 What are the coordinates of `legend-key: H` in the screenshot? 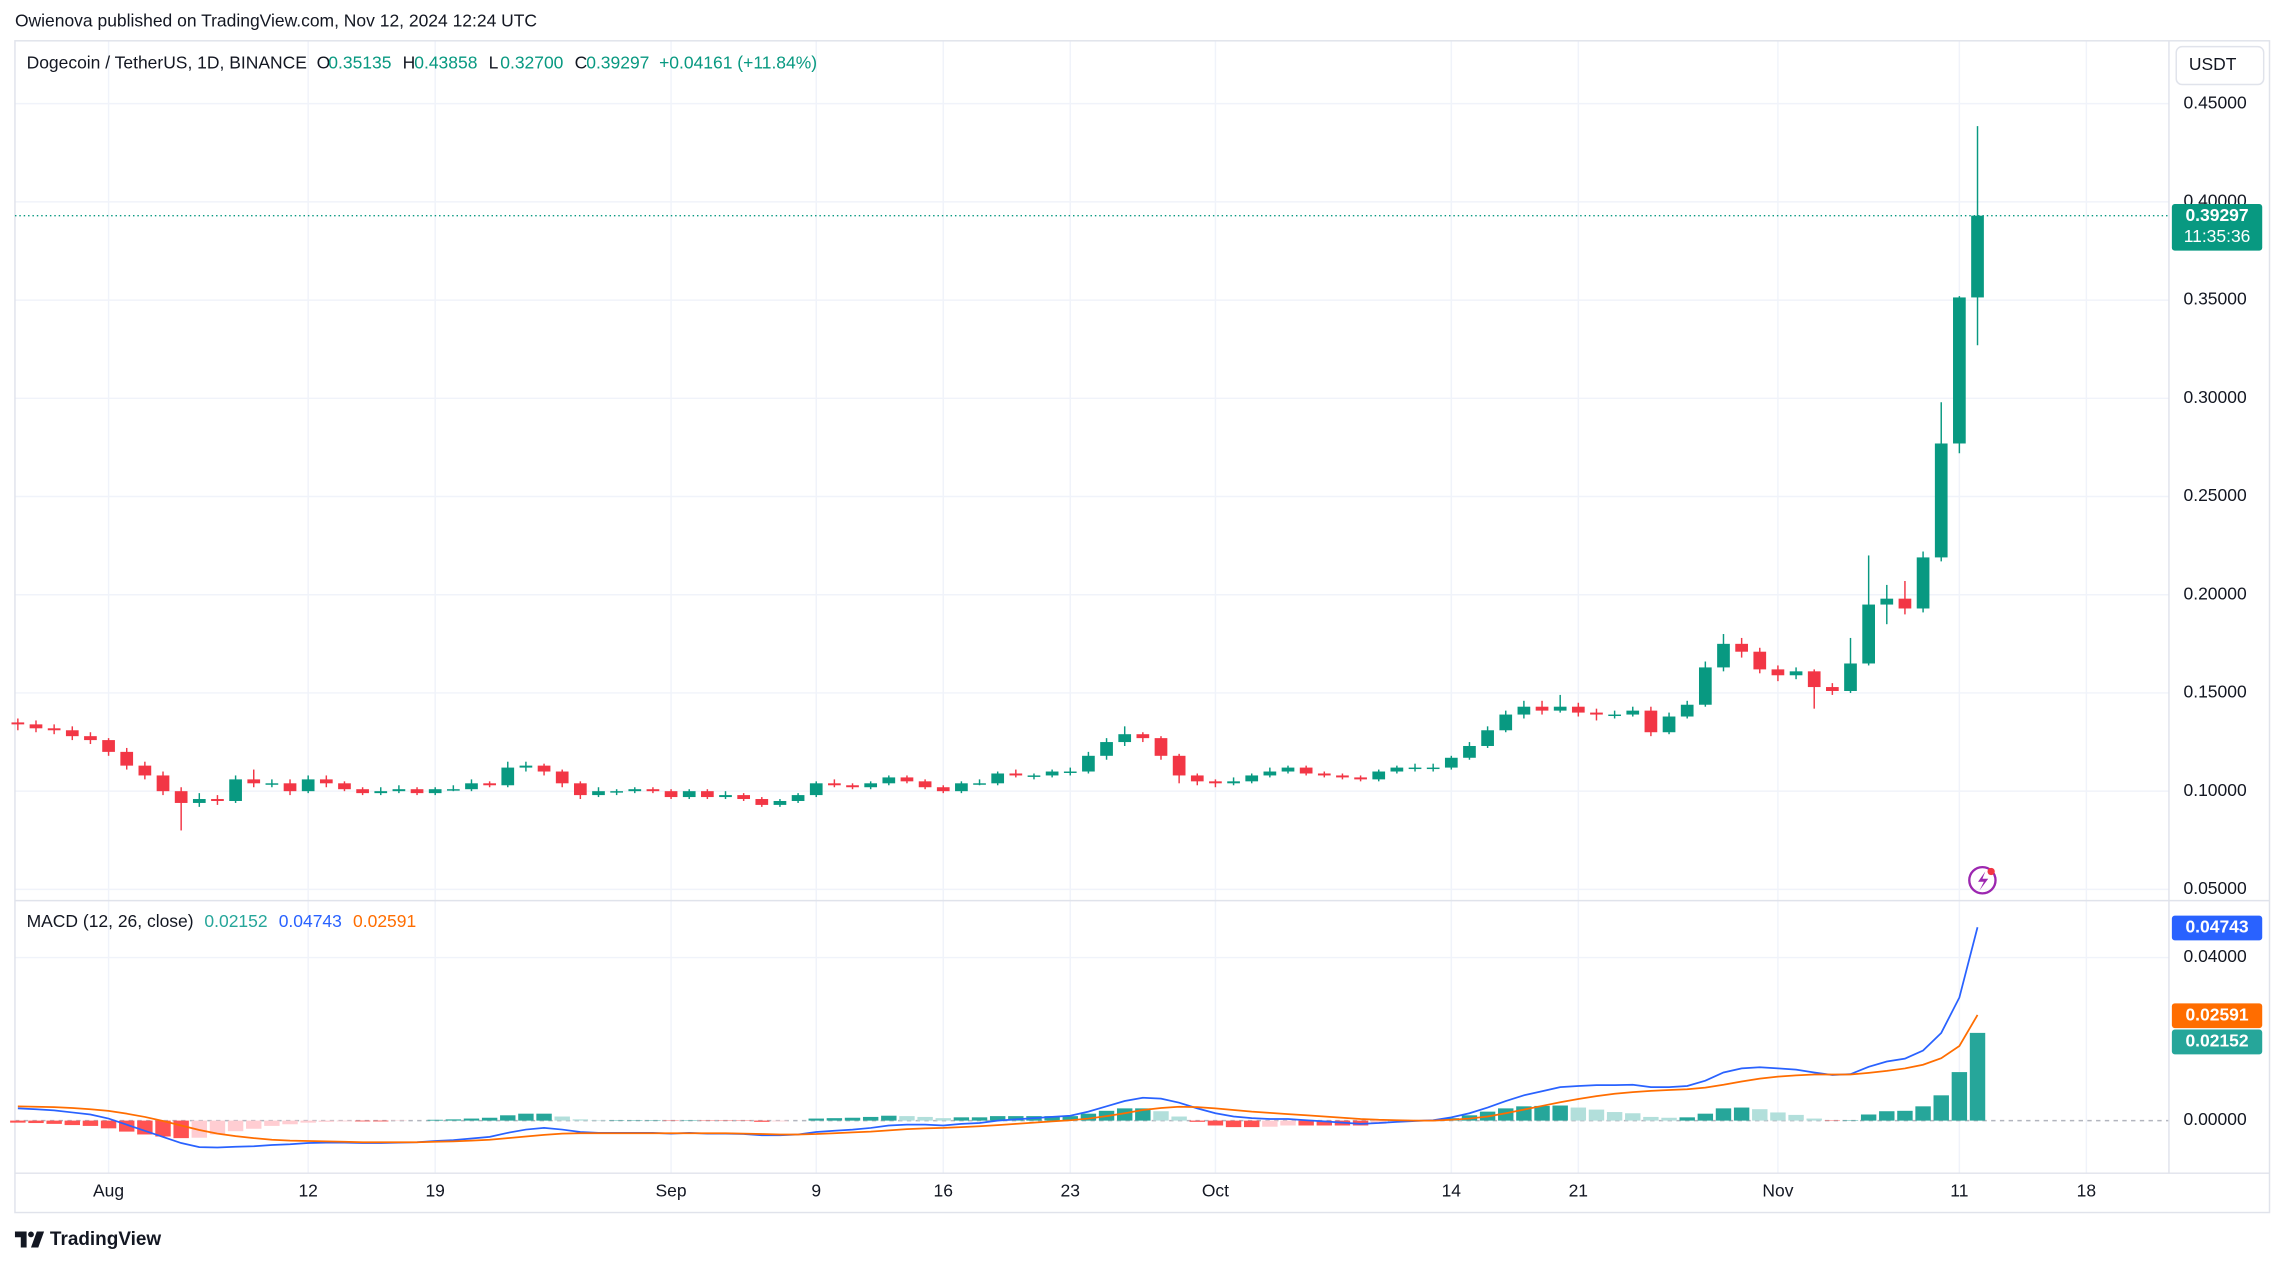 It's located at (409, 63).